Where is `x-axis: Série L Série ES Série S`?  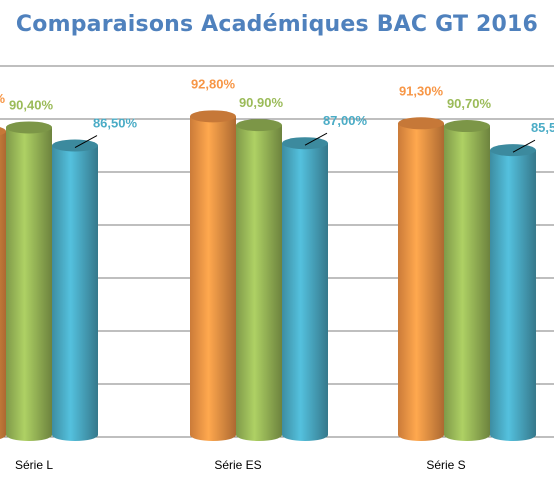
x-axis: Série L Série ES Série S is located at coordinates (240, 465).